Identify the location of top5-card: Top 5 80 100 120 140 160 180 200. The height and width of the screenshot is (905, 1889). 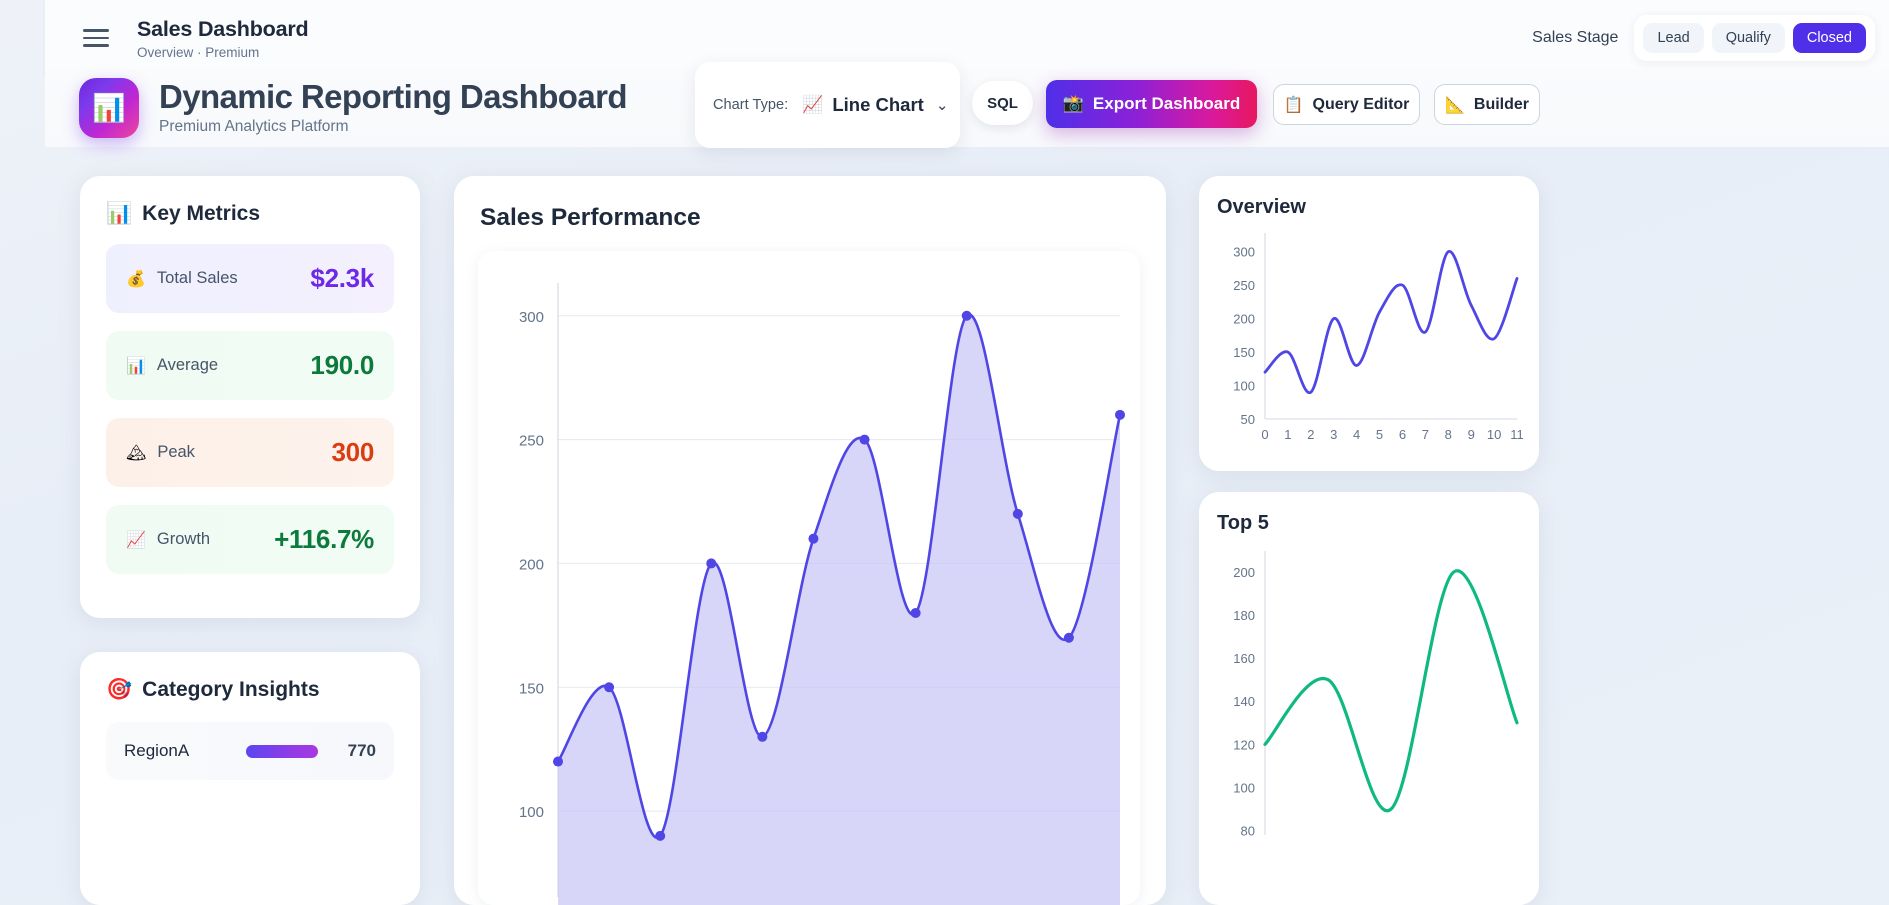
(1369, 698).